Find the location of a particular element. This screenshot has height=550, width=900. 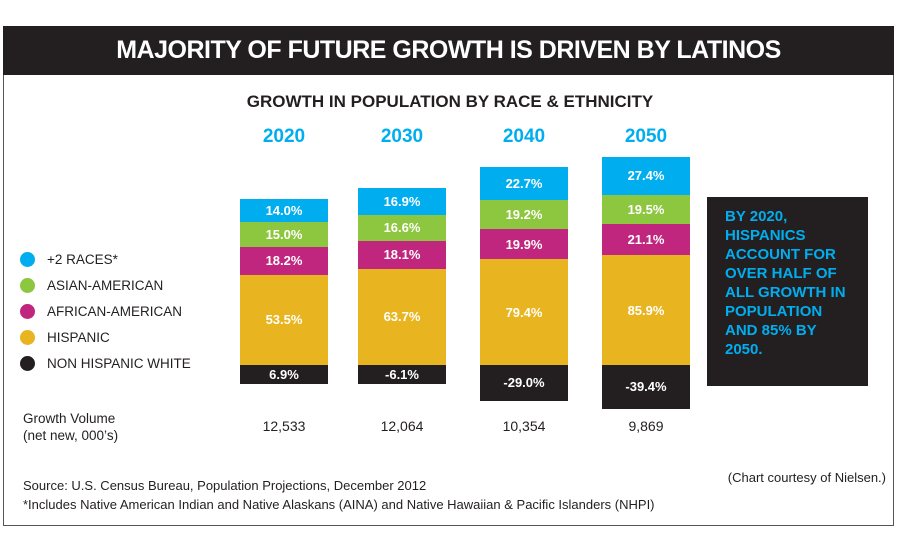

bar-segment-asian-american: 19.2% is located at coordinates (524, 215).